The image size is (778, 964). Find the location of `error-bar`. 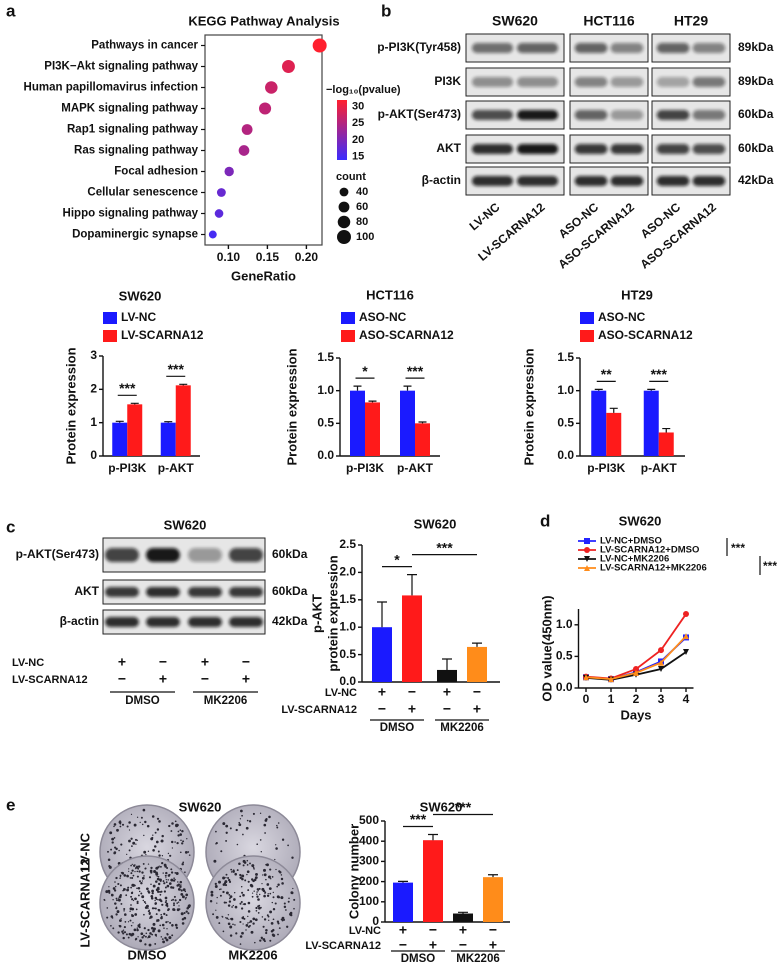

error-bar is located at coordinates (407, 388).